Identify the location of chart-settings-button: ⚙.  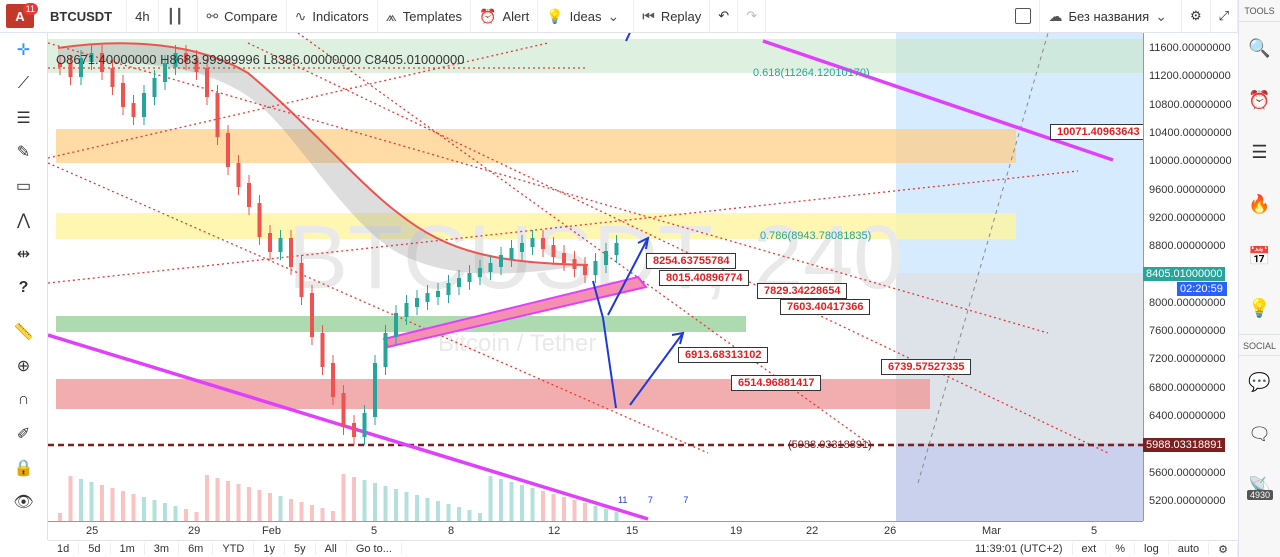
(1223, 549).